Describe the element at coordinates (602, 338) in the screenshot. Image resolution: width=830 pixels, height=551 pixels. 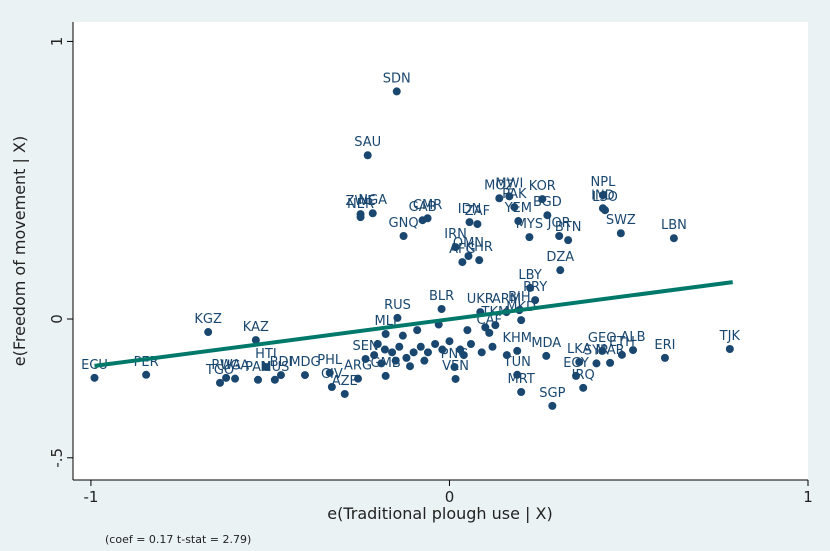
I see `point-label: GEO` at that location.